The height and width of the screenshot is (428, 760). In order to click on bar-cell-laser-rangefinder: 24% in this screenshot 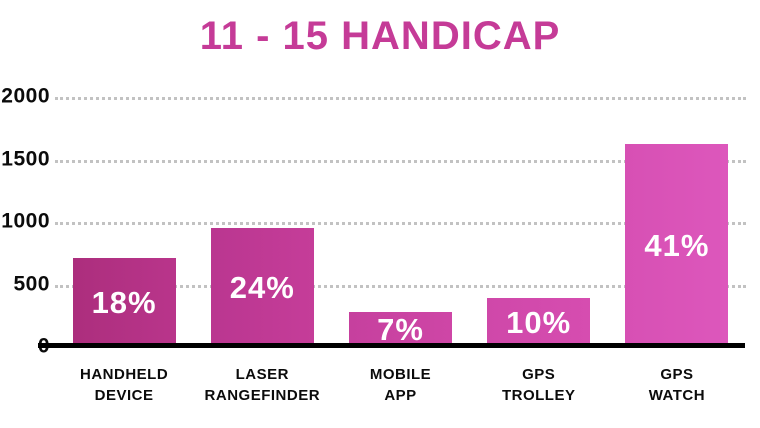, I will do `click(262, 222)`.